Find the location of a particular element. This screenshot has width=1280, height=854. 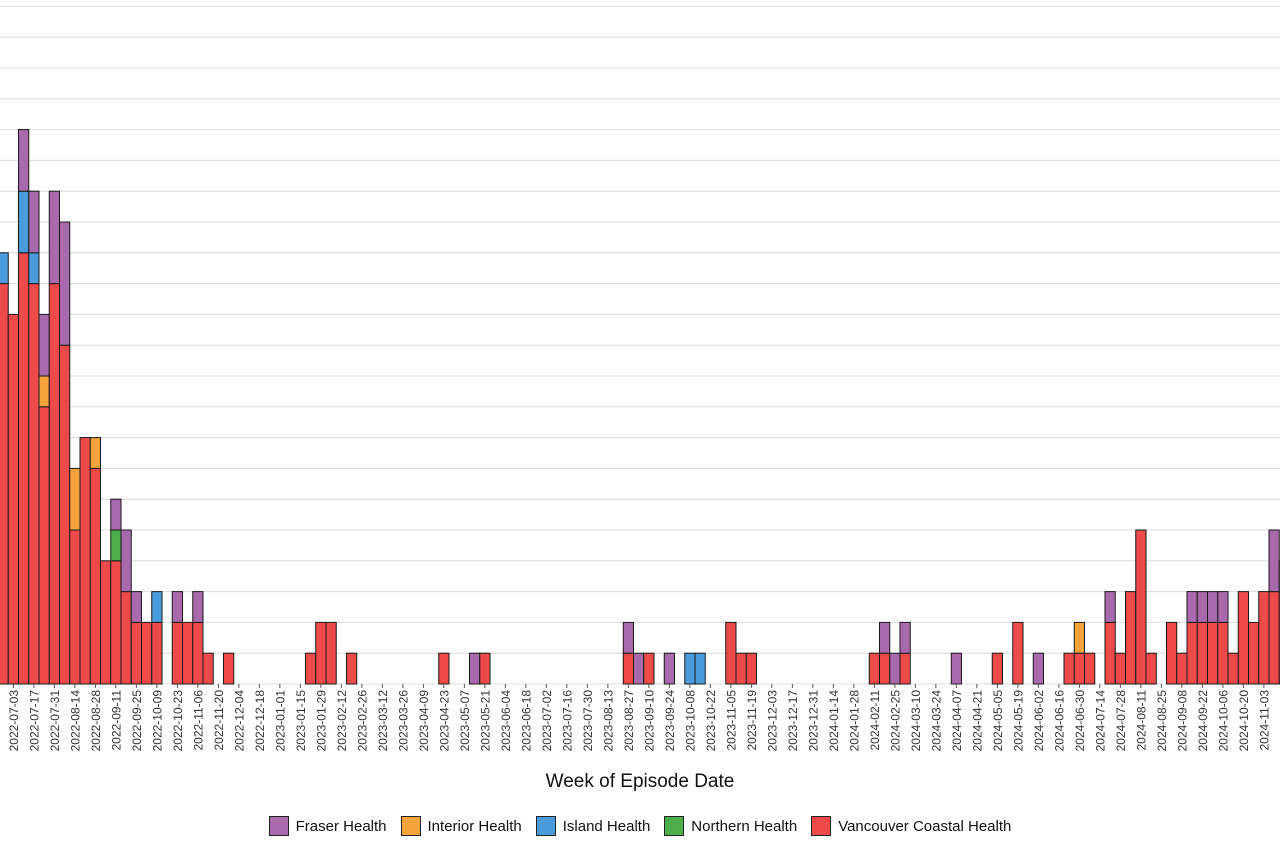

x-tick-label: 2022-07-03 is located at coordinates (14, 721).